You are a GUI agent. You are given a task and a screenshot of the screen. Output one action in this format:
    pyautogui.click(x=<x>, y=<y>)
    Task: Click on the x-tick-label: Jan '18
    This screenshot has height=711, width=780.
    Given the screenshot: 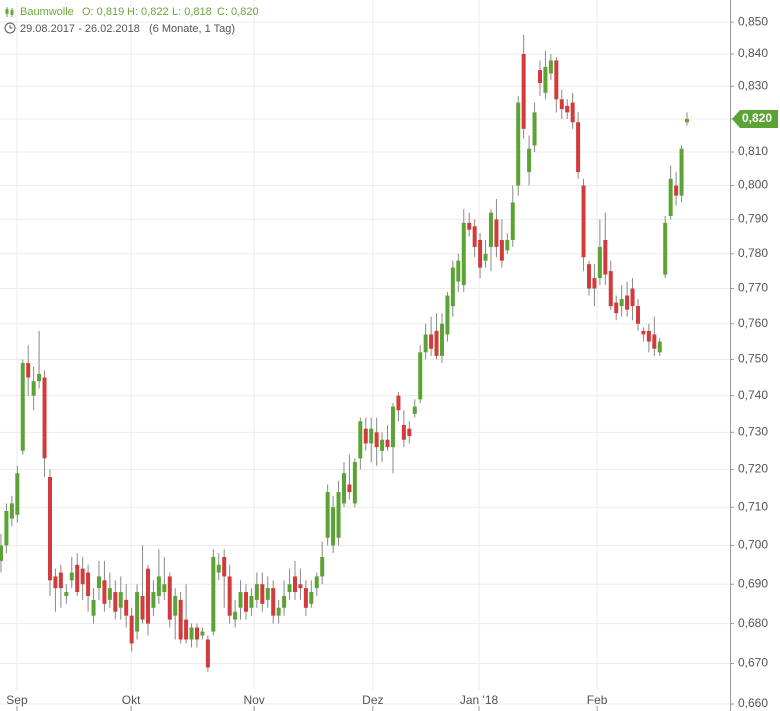 What is the action you would take?
    pyautogui.click(x=479, y=700)
    